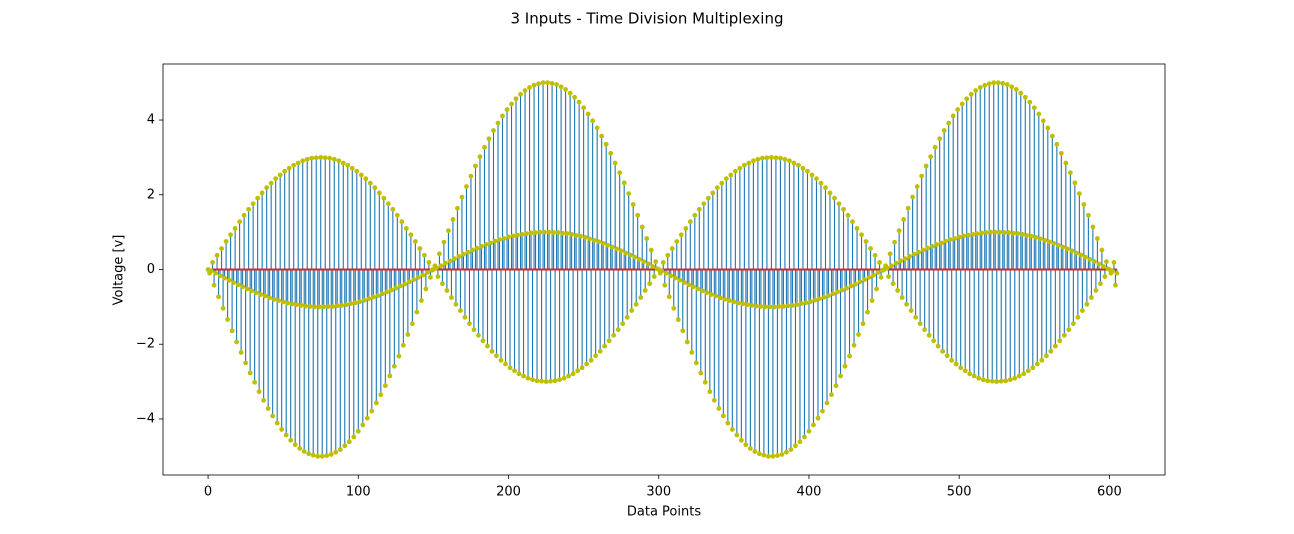 The width and height of the screenshot is (1294, 534). Describe the element at coordinates (151, 120) in the screenshot. I see `y-tick-label: 4` at that location.